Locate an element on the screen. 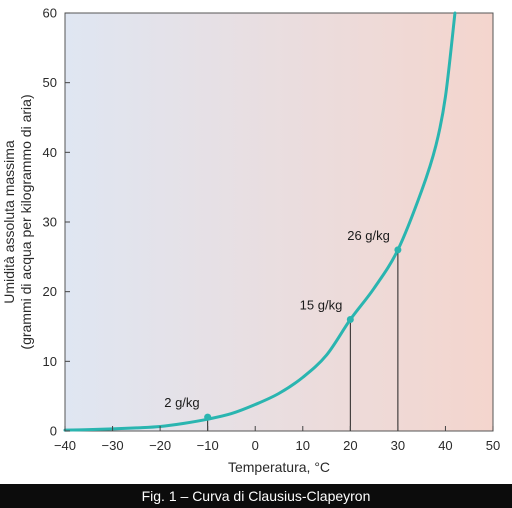  point-label: 2 g/kg is located at coordinates (181, 402).